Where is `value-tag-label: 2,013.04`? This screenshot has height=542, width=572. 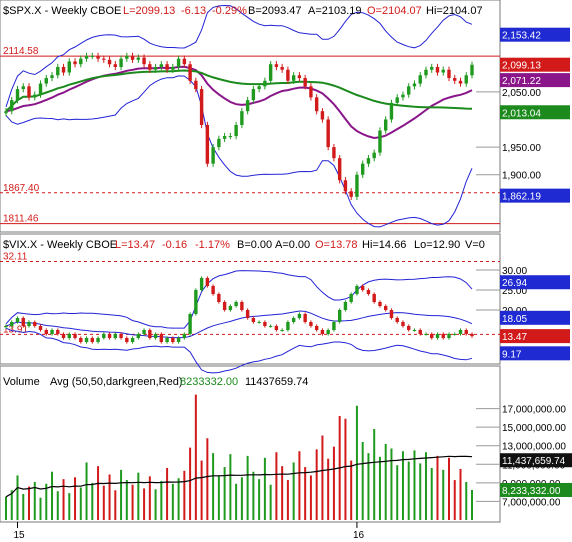 value-tag-label: 2,013.04 is located at coordinates (521, 113).